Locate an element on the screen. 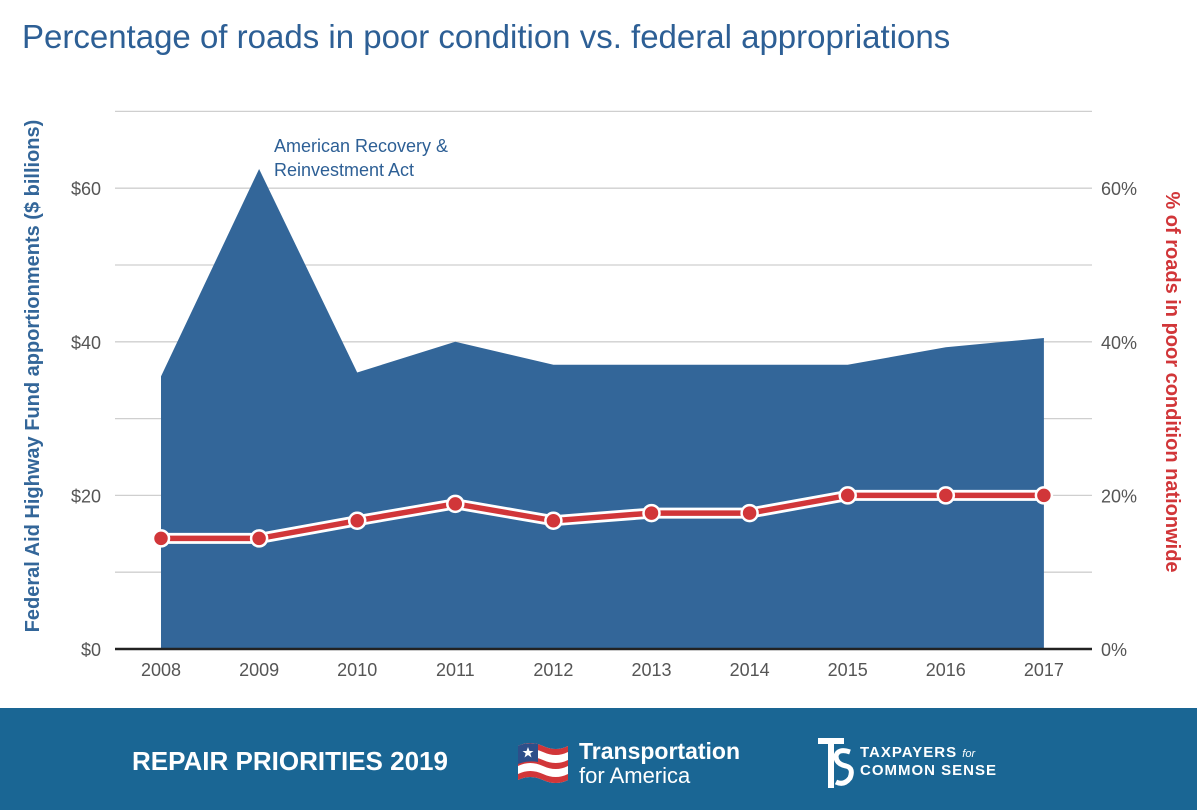 The image size is (1197, 810). taxpayers-for-common-sense-logo: TAXPAYERS for COMMON SENSE is located at coordinates (916, 764).